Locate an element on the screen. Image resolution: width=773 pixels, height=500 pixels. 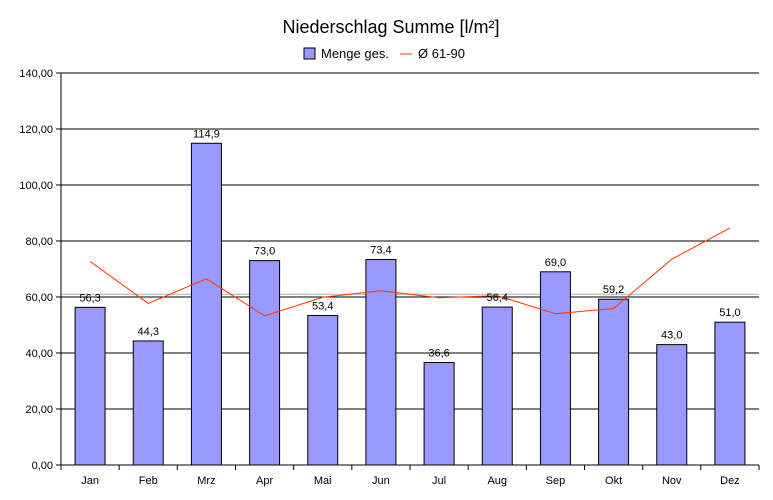
data-label: 36,6 is located at coordinates (438, 354).